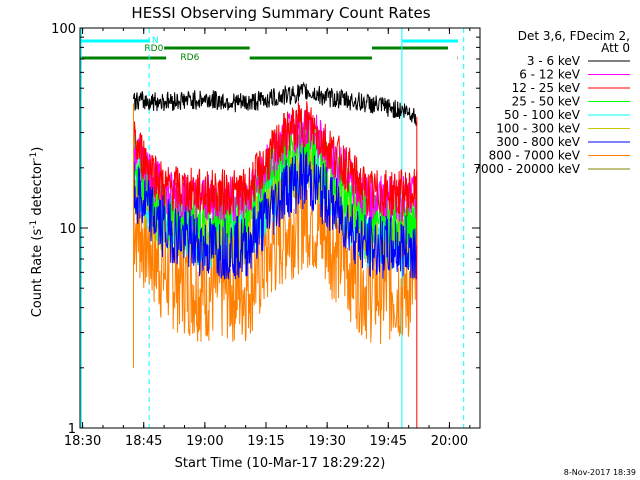 The width and height of the screenshot is (640, 480). Describe the element at coordinates (550, 75) in the screenshot. I see `legend-label: 6 - 12 keV` at that location.